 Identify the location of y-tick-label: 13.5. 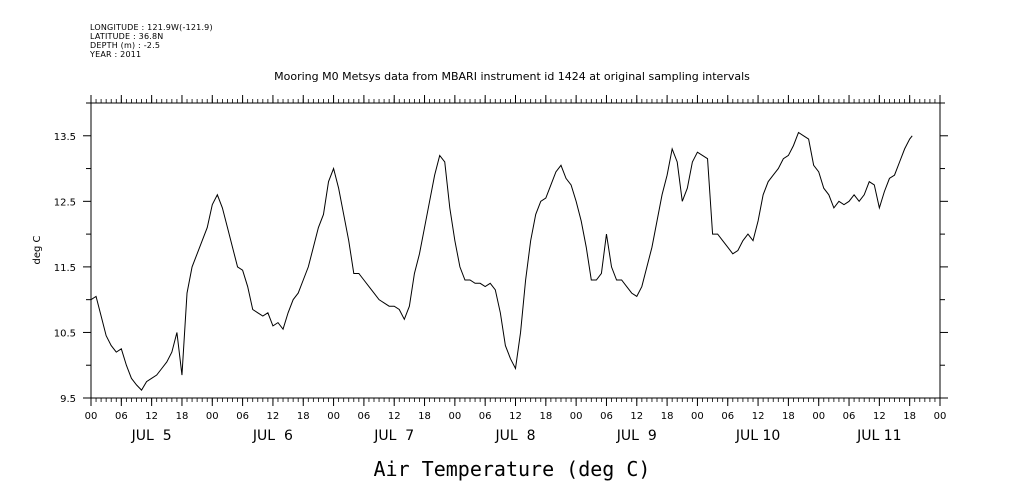
(65, 137).